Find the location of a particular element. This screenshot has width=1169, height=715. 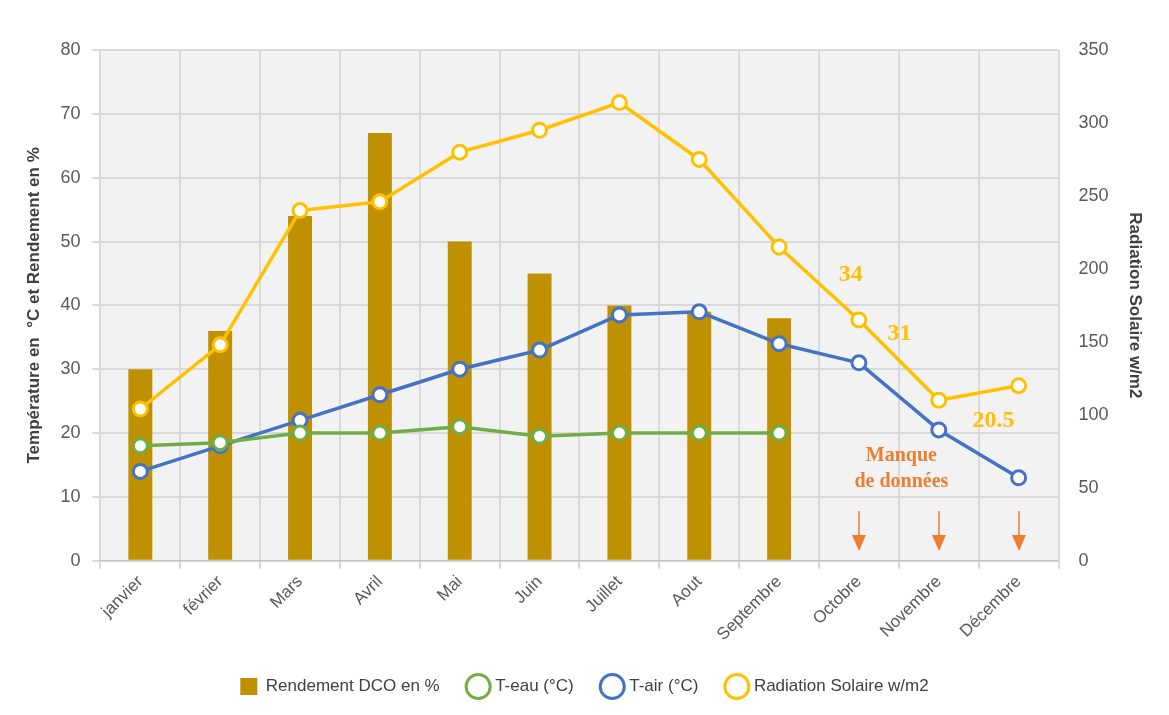

y-tick-label: 10 is located at coordinates (70, 495).